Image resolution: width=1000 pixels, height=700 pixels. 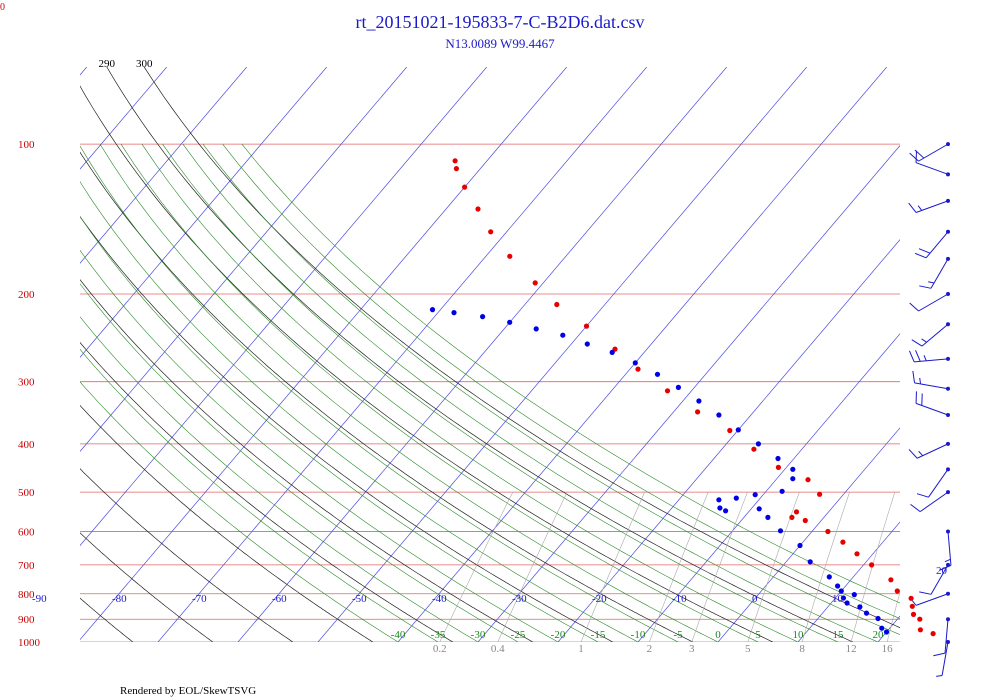 I want to click on isotherm--150, so click(x=3, y=354).